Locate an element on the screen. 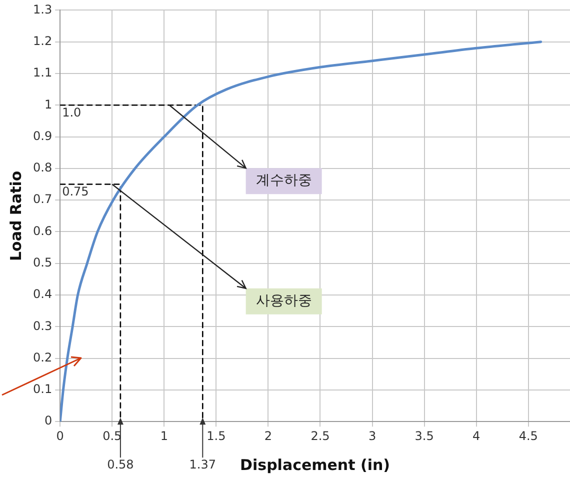 This screenshot has height=483, width=570. annotation: 0.75 is located at coordinates (75, 191).